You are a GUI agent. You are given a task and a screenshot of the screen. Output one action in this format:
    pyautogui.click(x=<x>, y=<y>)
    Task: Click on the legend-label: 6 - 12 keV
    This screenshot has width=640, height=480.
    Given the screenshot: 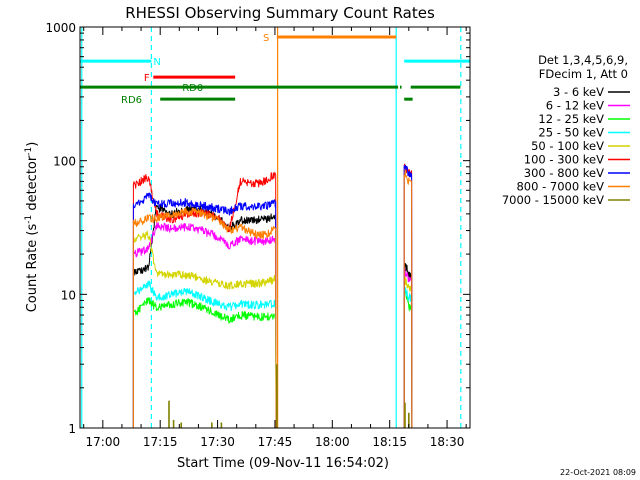 What is the action you would take?
    pyautogui.click(x=575, y=106)
    